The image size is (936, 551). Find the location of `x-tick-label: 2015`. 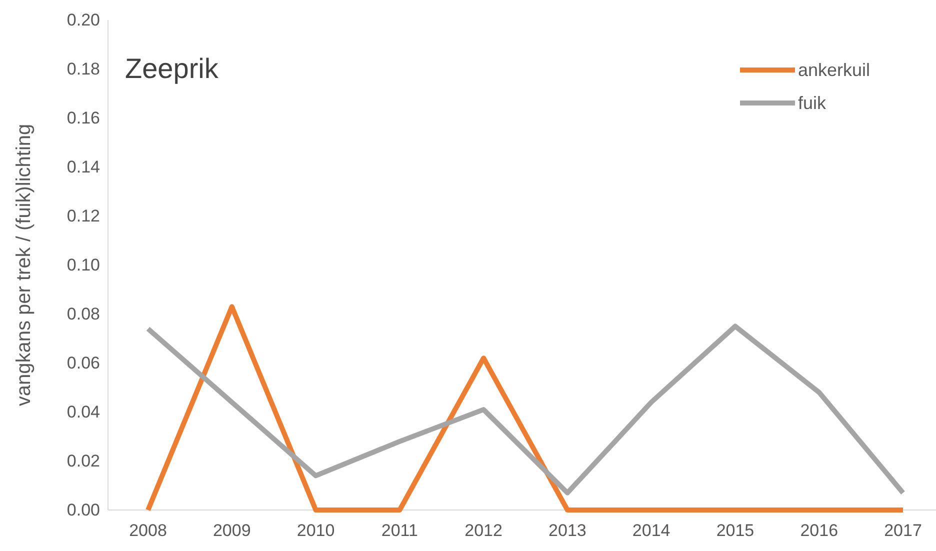

x-tick-label: 2015 is located at coordinates (735, 530).